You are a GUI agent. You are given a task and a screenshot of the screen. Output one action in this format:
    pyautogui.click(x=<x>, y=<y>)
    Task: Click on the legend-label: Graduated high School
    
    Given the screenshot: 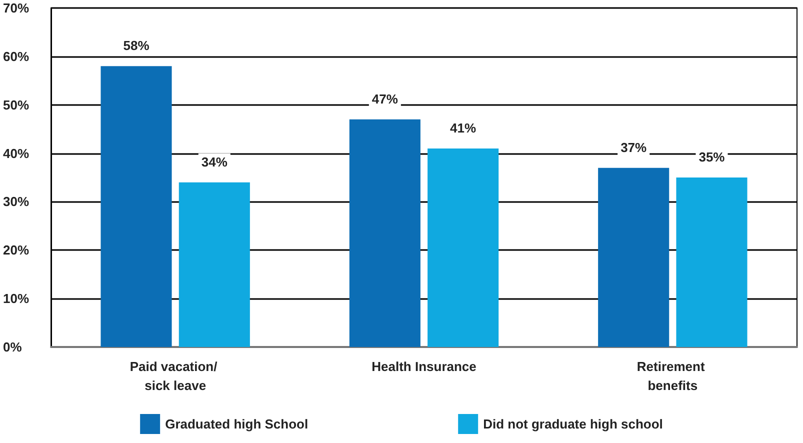 What is the action you would take?
    pyautogui.click(x=236, y=424)
    